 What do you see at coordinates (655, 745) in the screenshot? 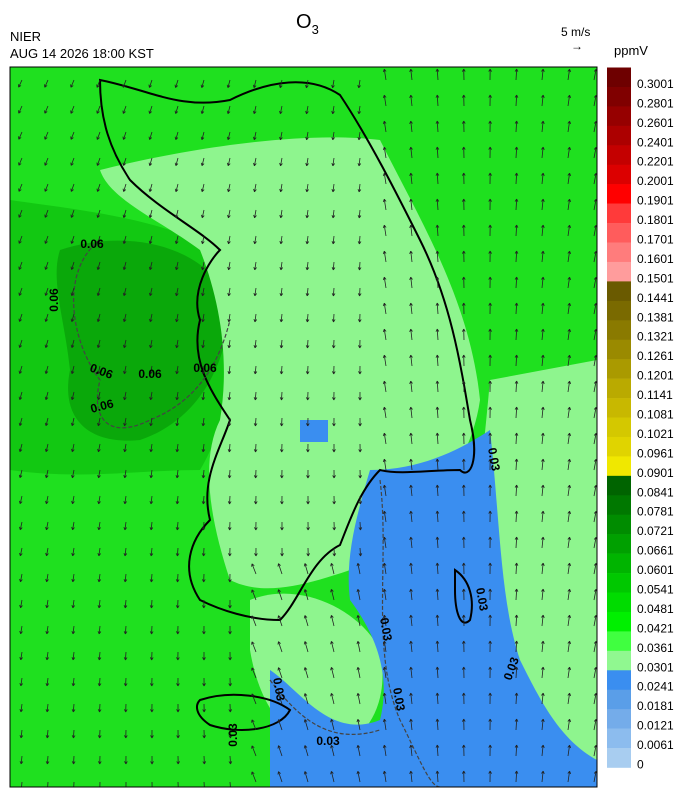
I see `colorbar-label: 0.0061` at bounding box center [655, 745].